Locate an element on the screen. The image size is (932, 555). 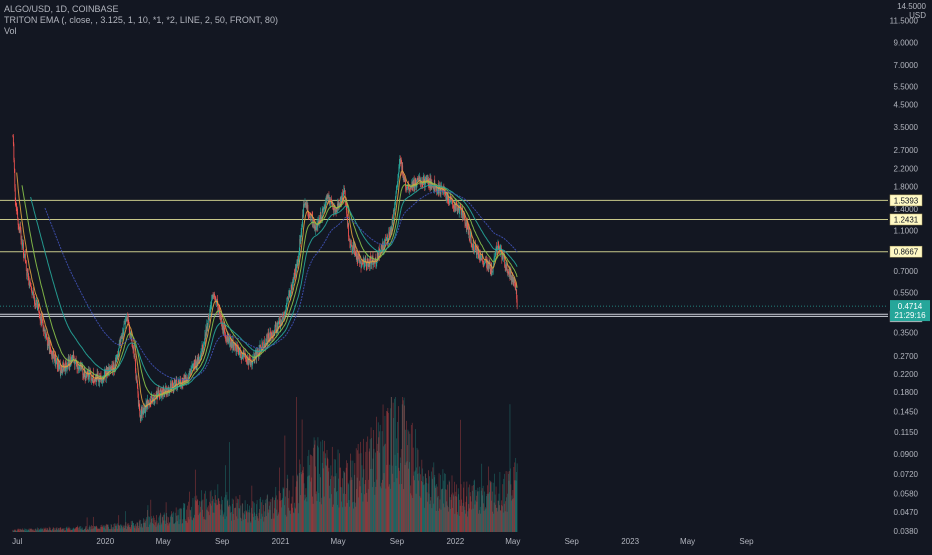
current-price-tag is located at coordinates (910, 311).